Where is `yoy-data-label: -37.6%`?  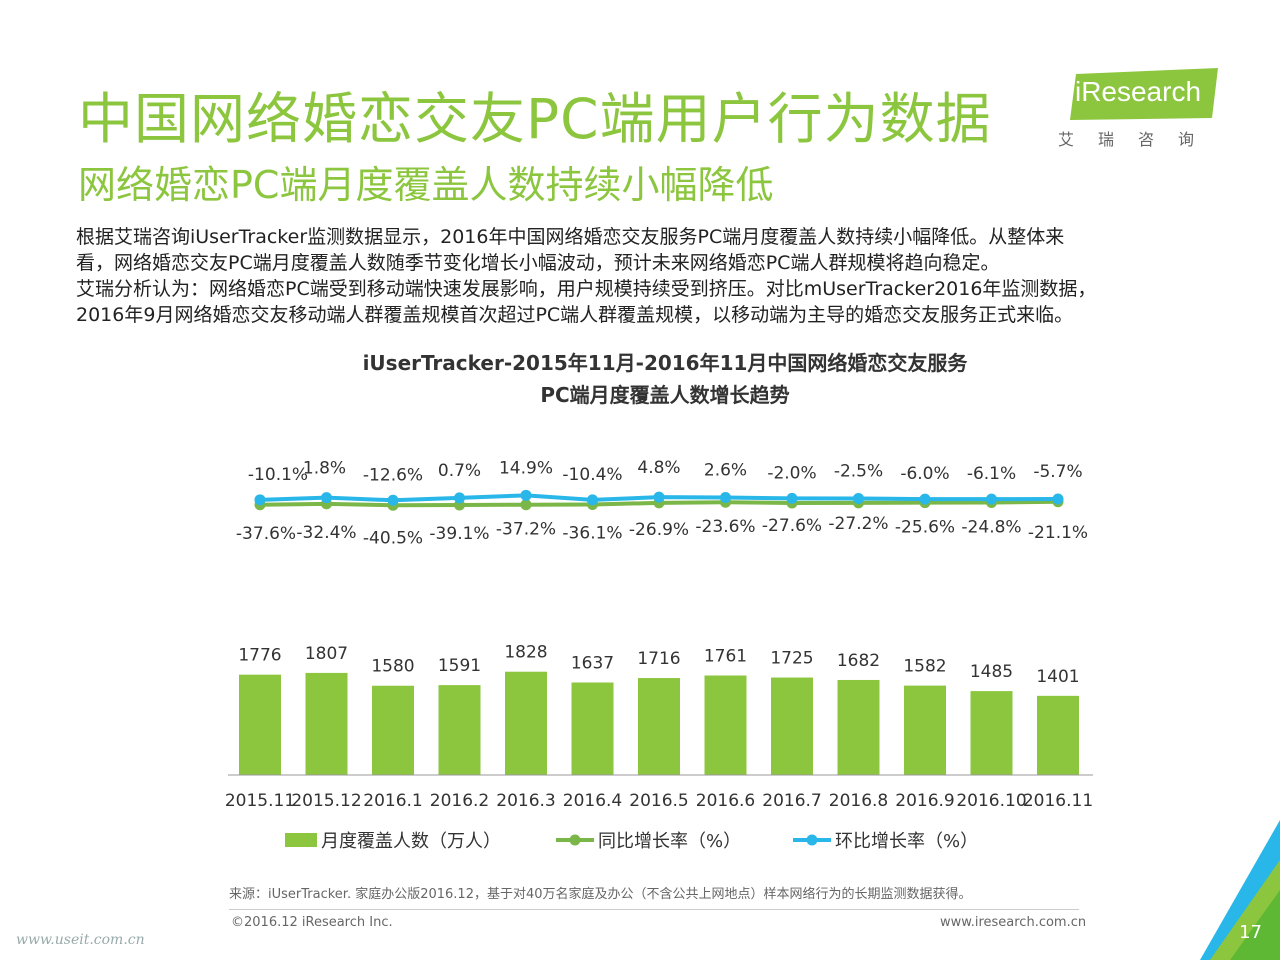
yoy-data-label: -37.6% is located at coordinates (266, 534).